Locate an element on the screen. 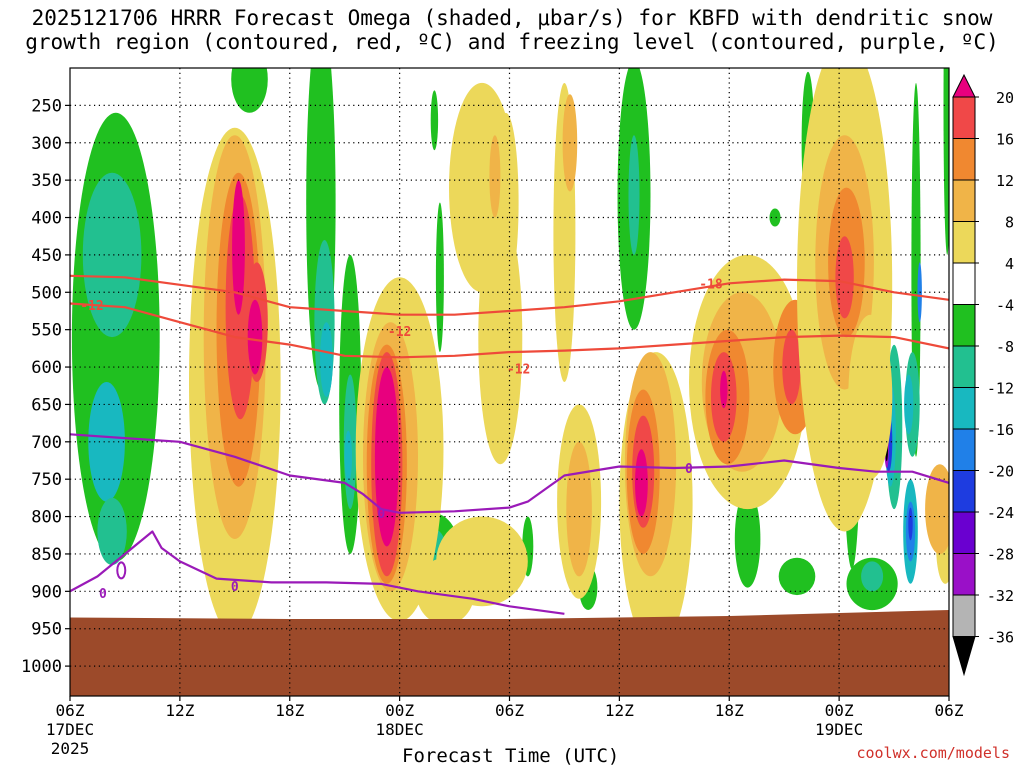 The height and width of the screenshot is (768, 1024). x-tick-date: 17DEC is located at coordinates (70, 729).